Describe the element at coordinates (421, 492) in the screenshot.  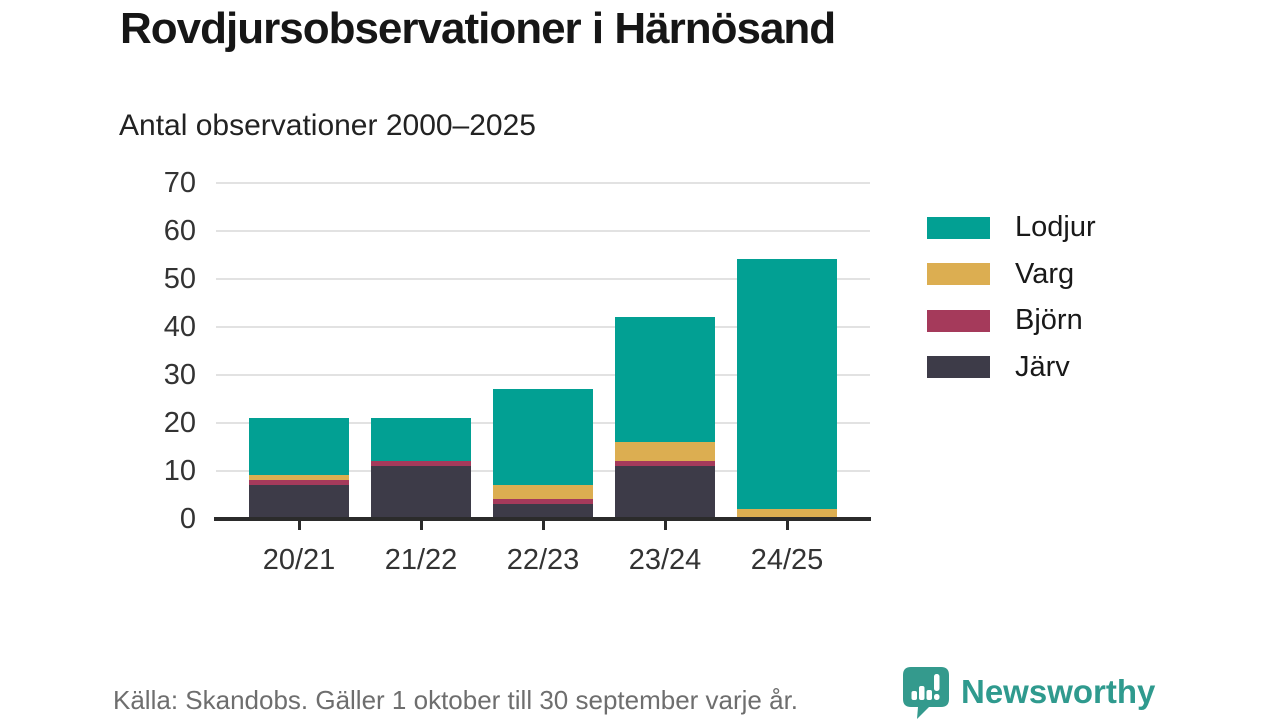
I see `bar-segment-järv-21-22` at that location.